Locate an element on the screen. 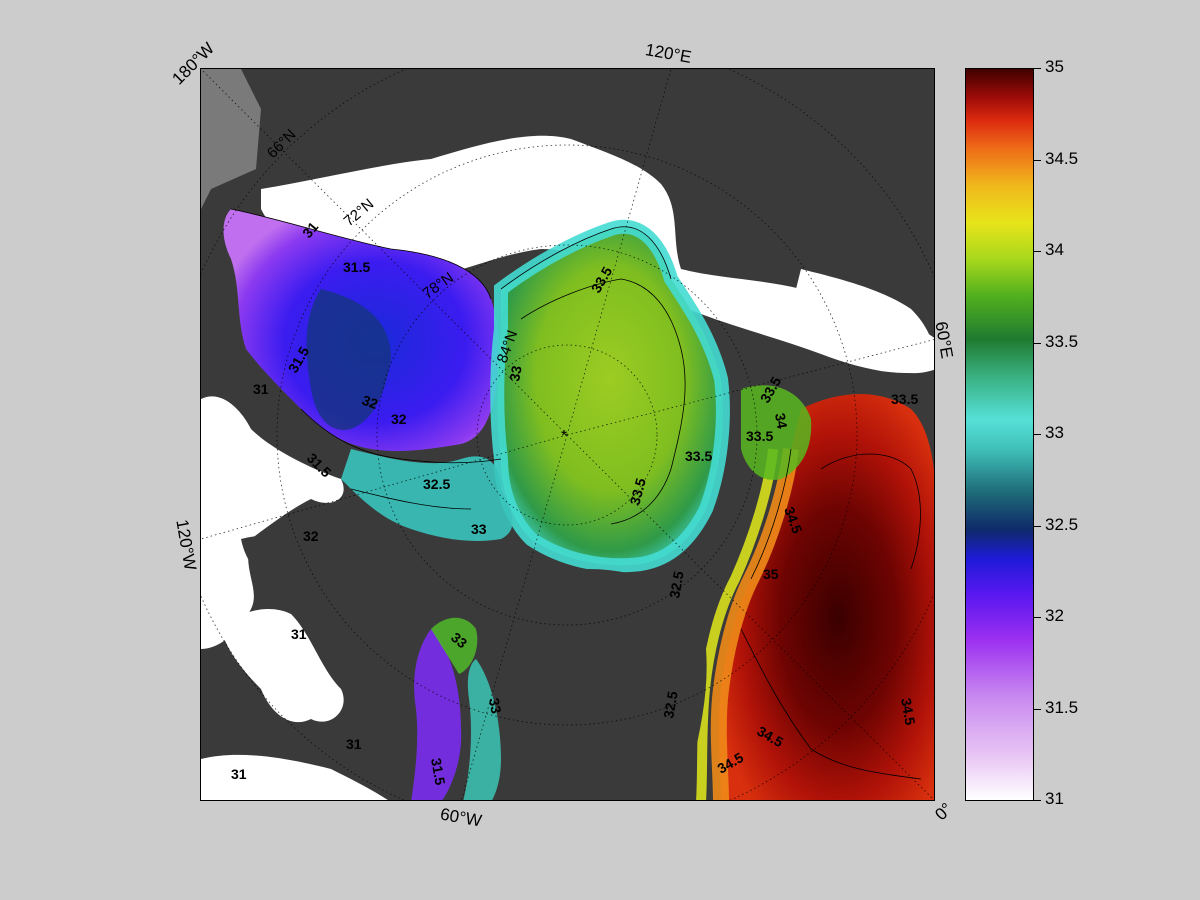  beaufort-deep-blue is located at coordinates (348, 359).